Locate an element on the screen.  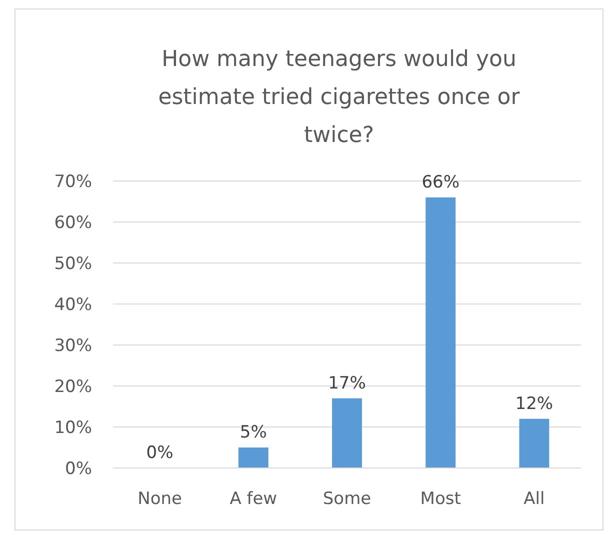
x-tick-label: None is located at coordinates (160, 499).